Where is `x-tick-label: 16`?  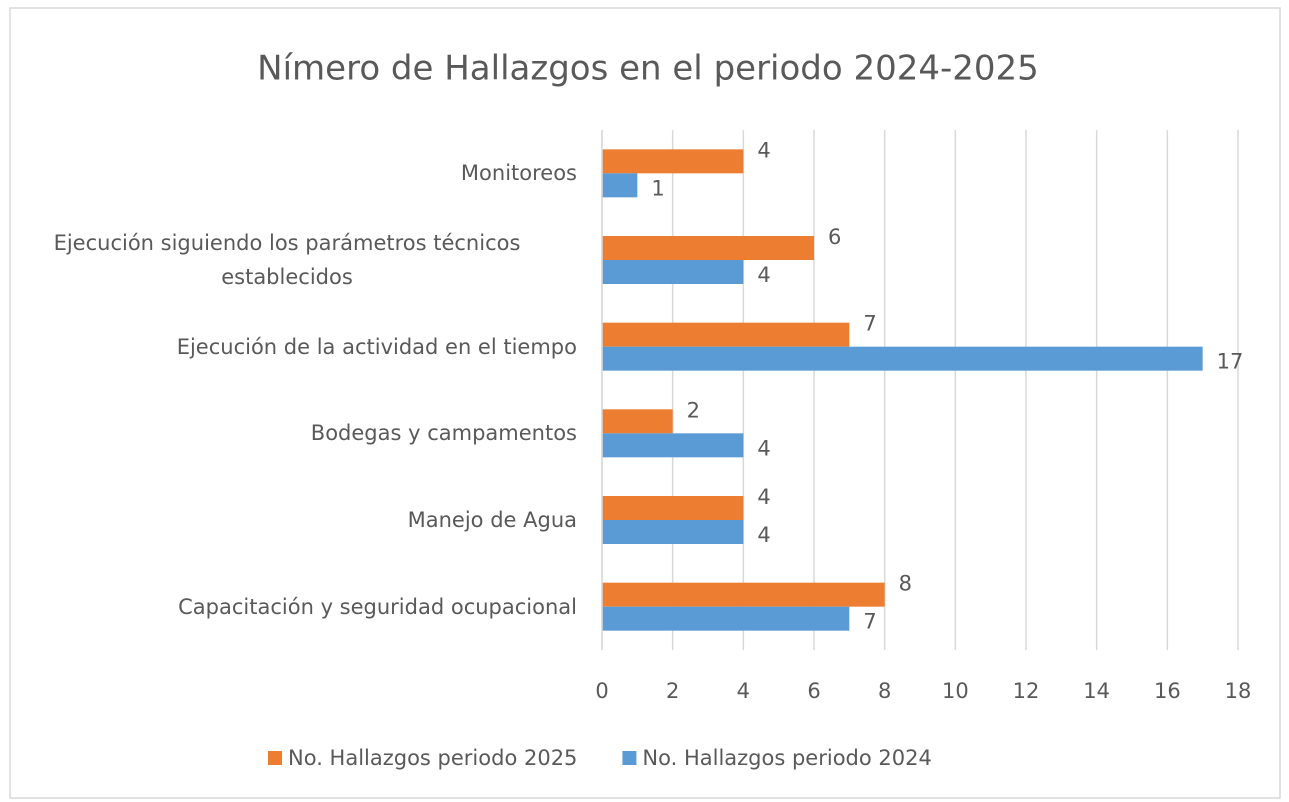 x-tick-label: 16 is located at coordinates (1167, 691).